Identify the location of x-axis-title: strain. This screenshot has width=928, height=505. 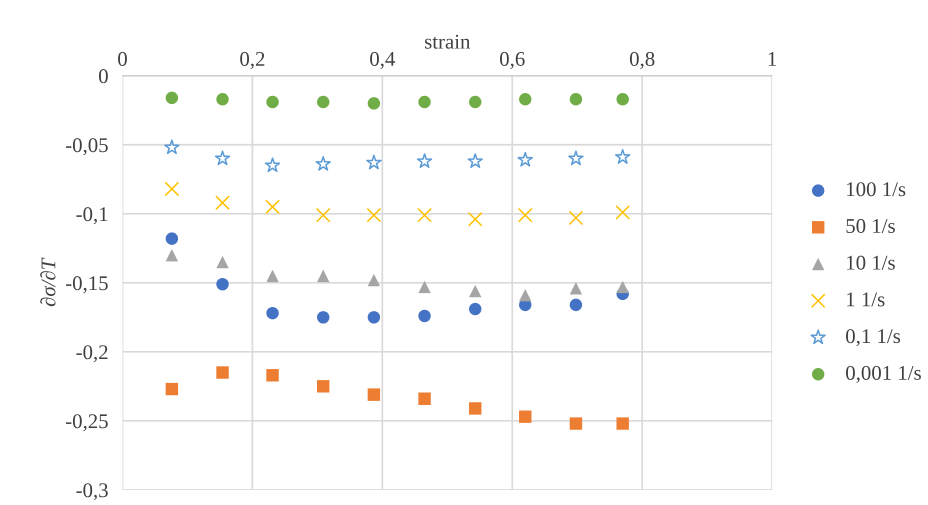
(447, 41).